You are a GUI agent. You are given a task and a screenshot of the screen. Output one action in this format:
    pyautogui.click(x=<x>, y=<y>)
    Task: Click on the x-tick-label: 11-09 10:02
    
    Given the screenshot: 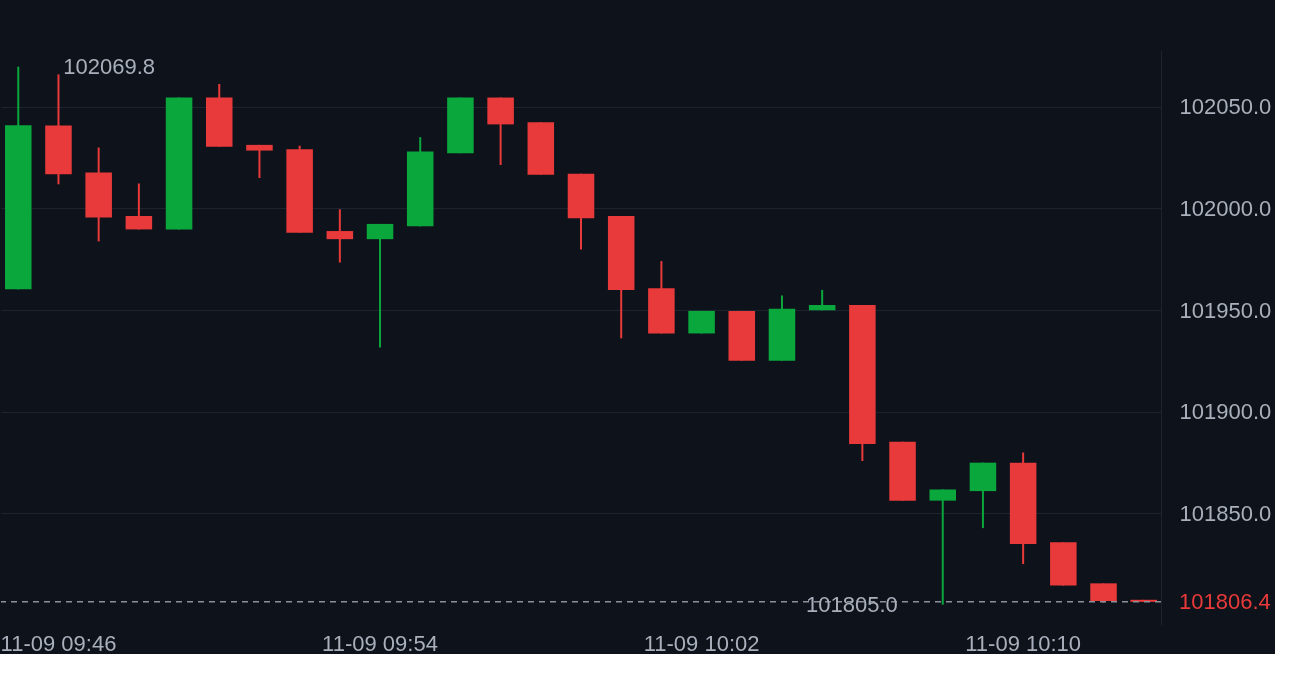 What is the action you would take?
    pyautogui.click(x=701, y=643)
    